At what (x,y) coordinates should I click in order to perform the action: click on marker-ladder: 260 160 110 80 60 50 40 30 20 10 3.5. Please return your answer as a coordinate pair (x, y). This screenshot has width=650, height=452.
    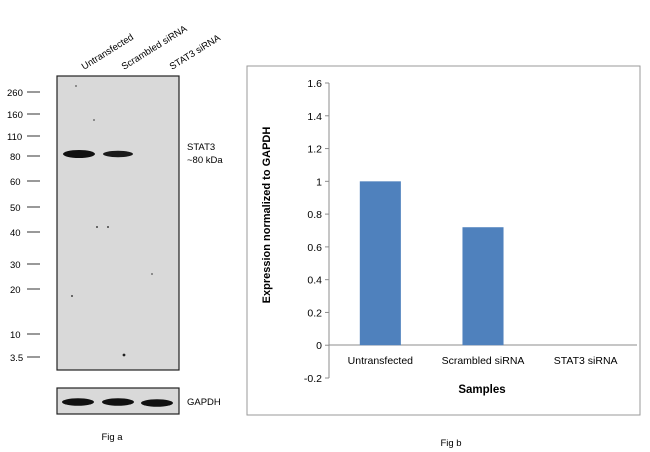
    Looking at the image, I should click on (23, 226).